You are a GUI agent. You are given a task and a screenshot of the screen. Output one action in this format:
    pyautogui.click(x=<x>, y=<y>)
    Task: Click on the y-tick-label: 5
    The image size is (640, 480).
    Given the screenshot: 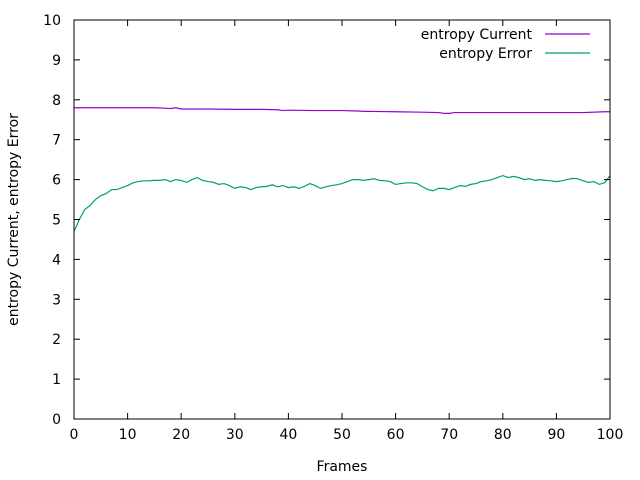 What is the action you would take?
    pyautogui.click(x=56, y=221)
    